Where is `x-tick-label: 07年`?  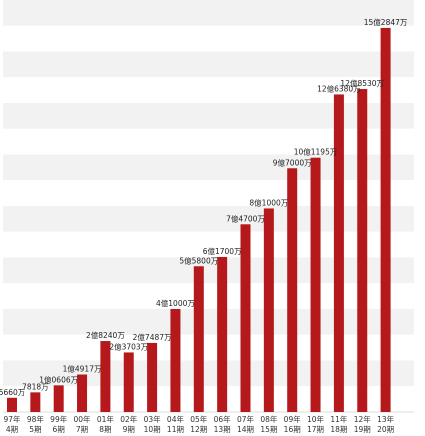
x-tick-label: 07年 is located at coordinates (246, 419).